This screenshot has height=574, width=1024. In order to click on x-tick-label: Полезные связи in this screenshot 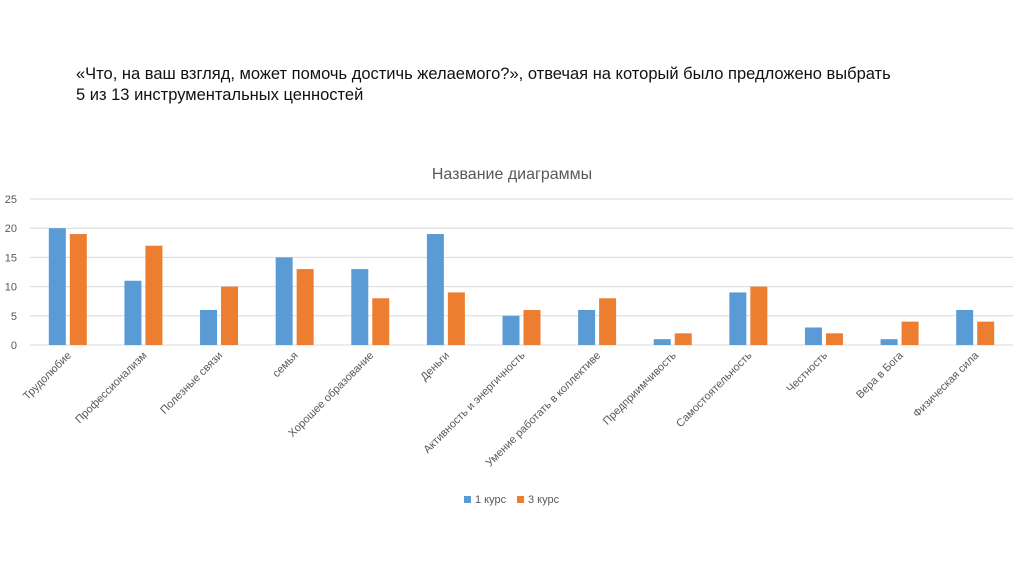, I will do `click(191, 383)`.